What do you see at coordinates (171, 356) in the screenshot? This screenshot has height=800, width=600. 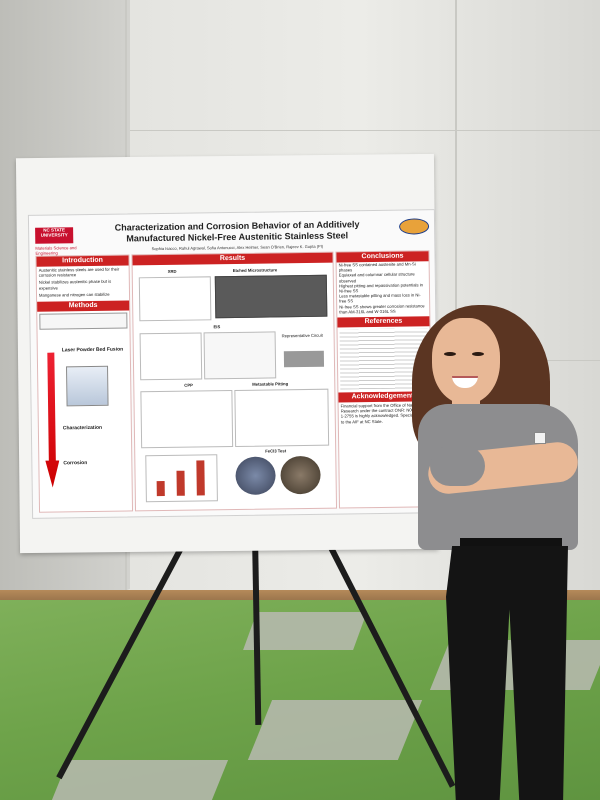 I see `eis-chart` at bounding box center [171, 356].